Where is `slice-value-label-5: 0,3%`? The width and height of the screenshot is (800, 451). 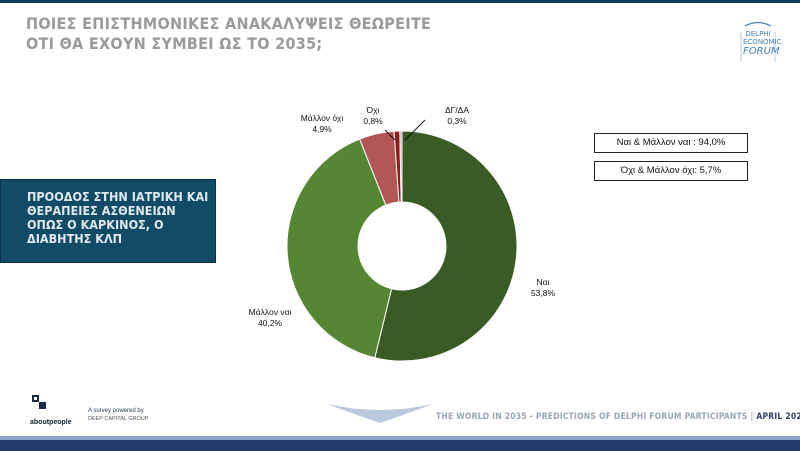 slice-value-label-5: 0,3% is located at coordinates (457, 121).